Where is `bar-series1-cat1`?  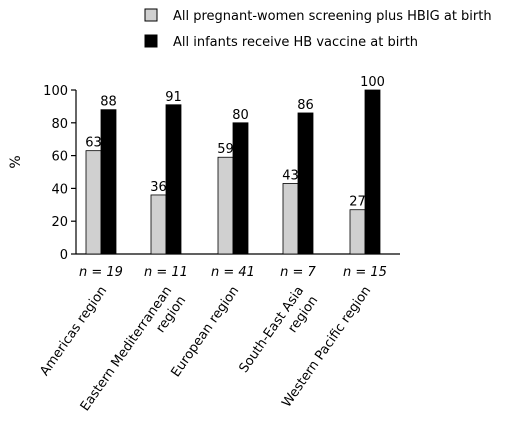 bar-series1-cat1 is located at coordinates (93, 202).